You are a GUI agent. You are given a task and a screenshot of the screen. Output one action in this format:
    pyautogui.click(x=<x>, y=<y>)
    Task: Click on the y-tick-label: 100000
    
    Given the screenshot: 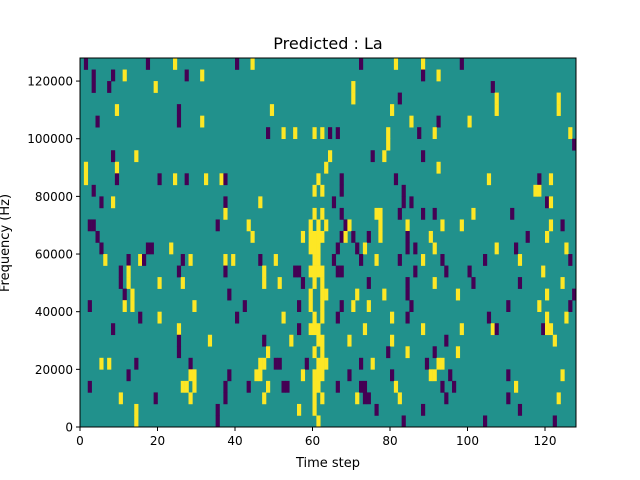 What is the action you would take?
    pyautogui.click(x=50, y=139)
    